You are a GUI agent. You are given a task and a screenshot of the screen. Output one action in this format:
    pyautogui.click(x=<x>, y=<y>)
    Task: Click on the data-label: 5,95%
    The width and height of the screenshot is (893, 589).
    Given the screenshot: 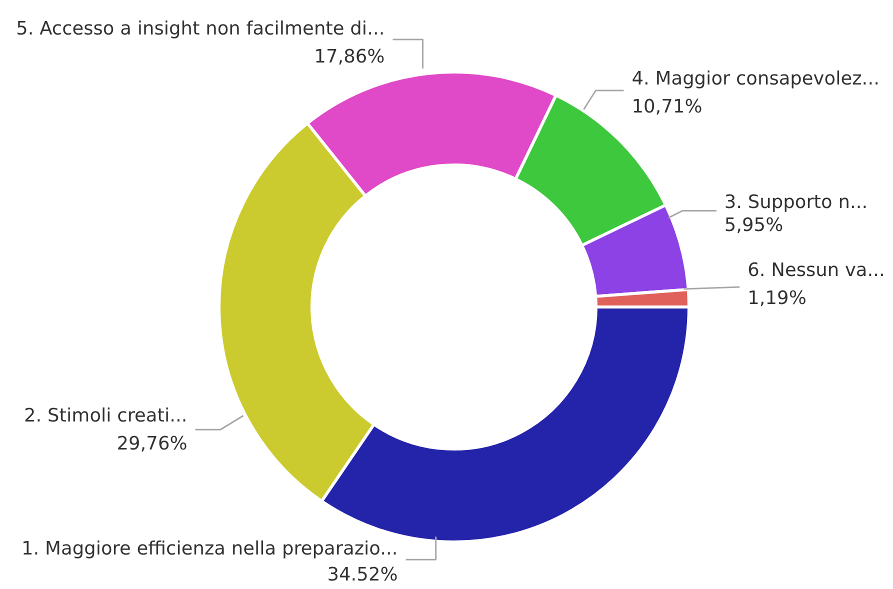 What is the action you would take?
    pyautogui.click(x=754, y=225)
    